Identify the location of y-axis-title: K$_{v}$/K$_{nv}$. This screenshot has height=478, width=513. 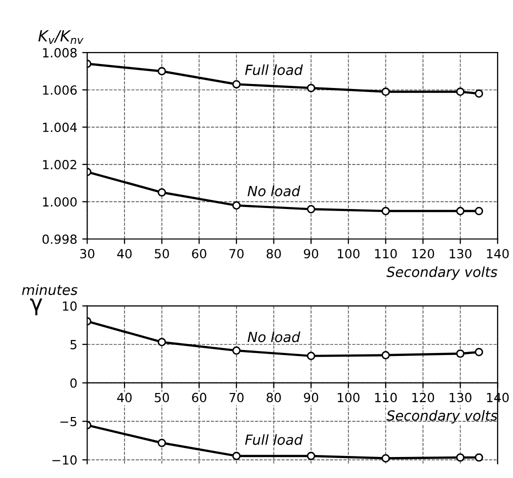
(61, 37).